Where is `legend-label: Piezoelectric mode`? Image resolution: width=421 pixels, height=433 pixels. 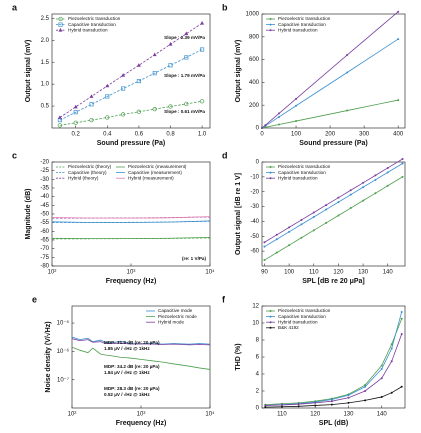 legend-label: Piezoelectric mode is located at coordinates (177, 316).